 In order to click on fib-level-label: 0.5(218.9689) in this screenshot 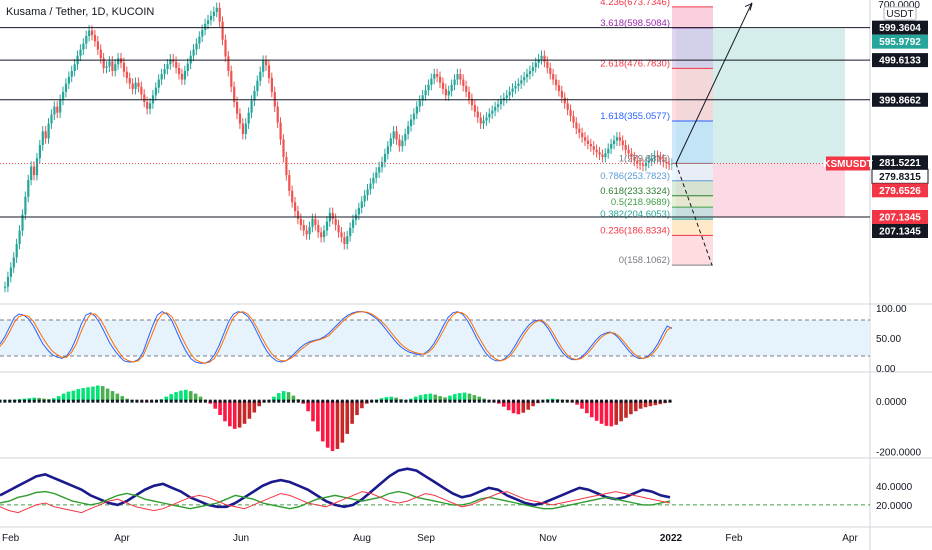, I will do `click(640, 202)`.